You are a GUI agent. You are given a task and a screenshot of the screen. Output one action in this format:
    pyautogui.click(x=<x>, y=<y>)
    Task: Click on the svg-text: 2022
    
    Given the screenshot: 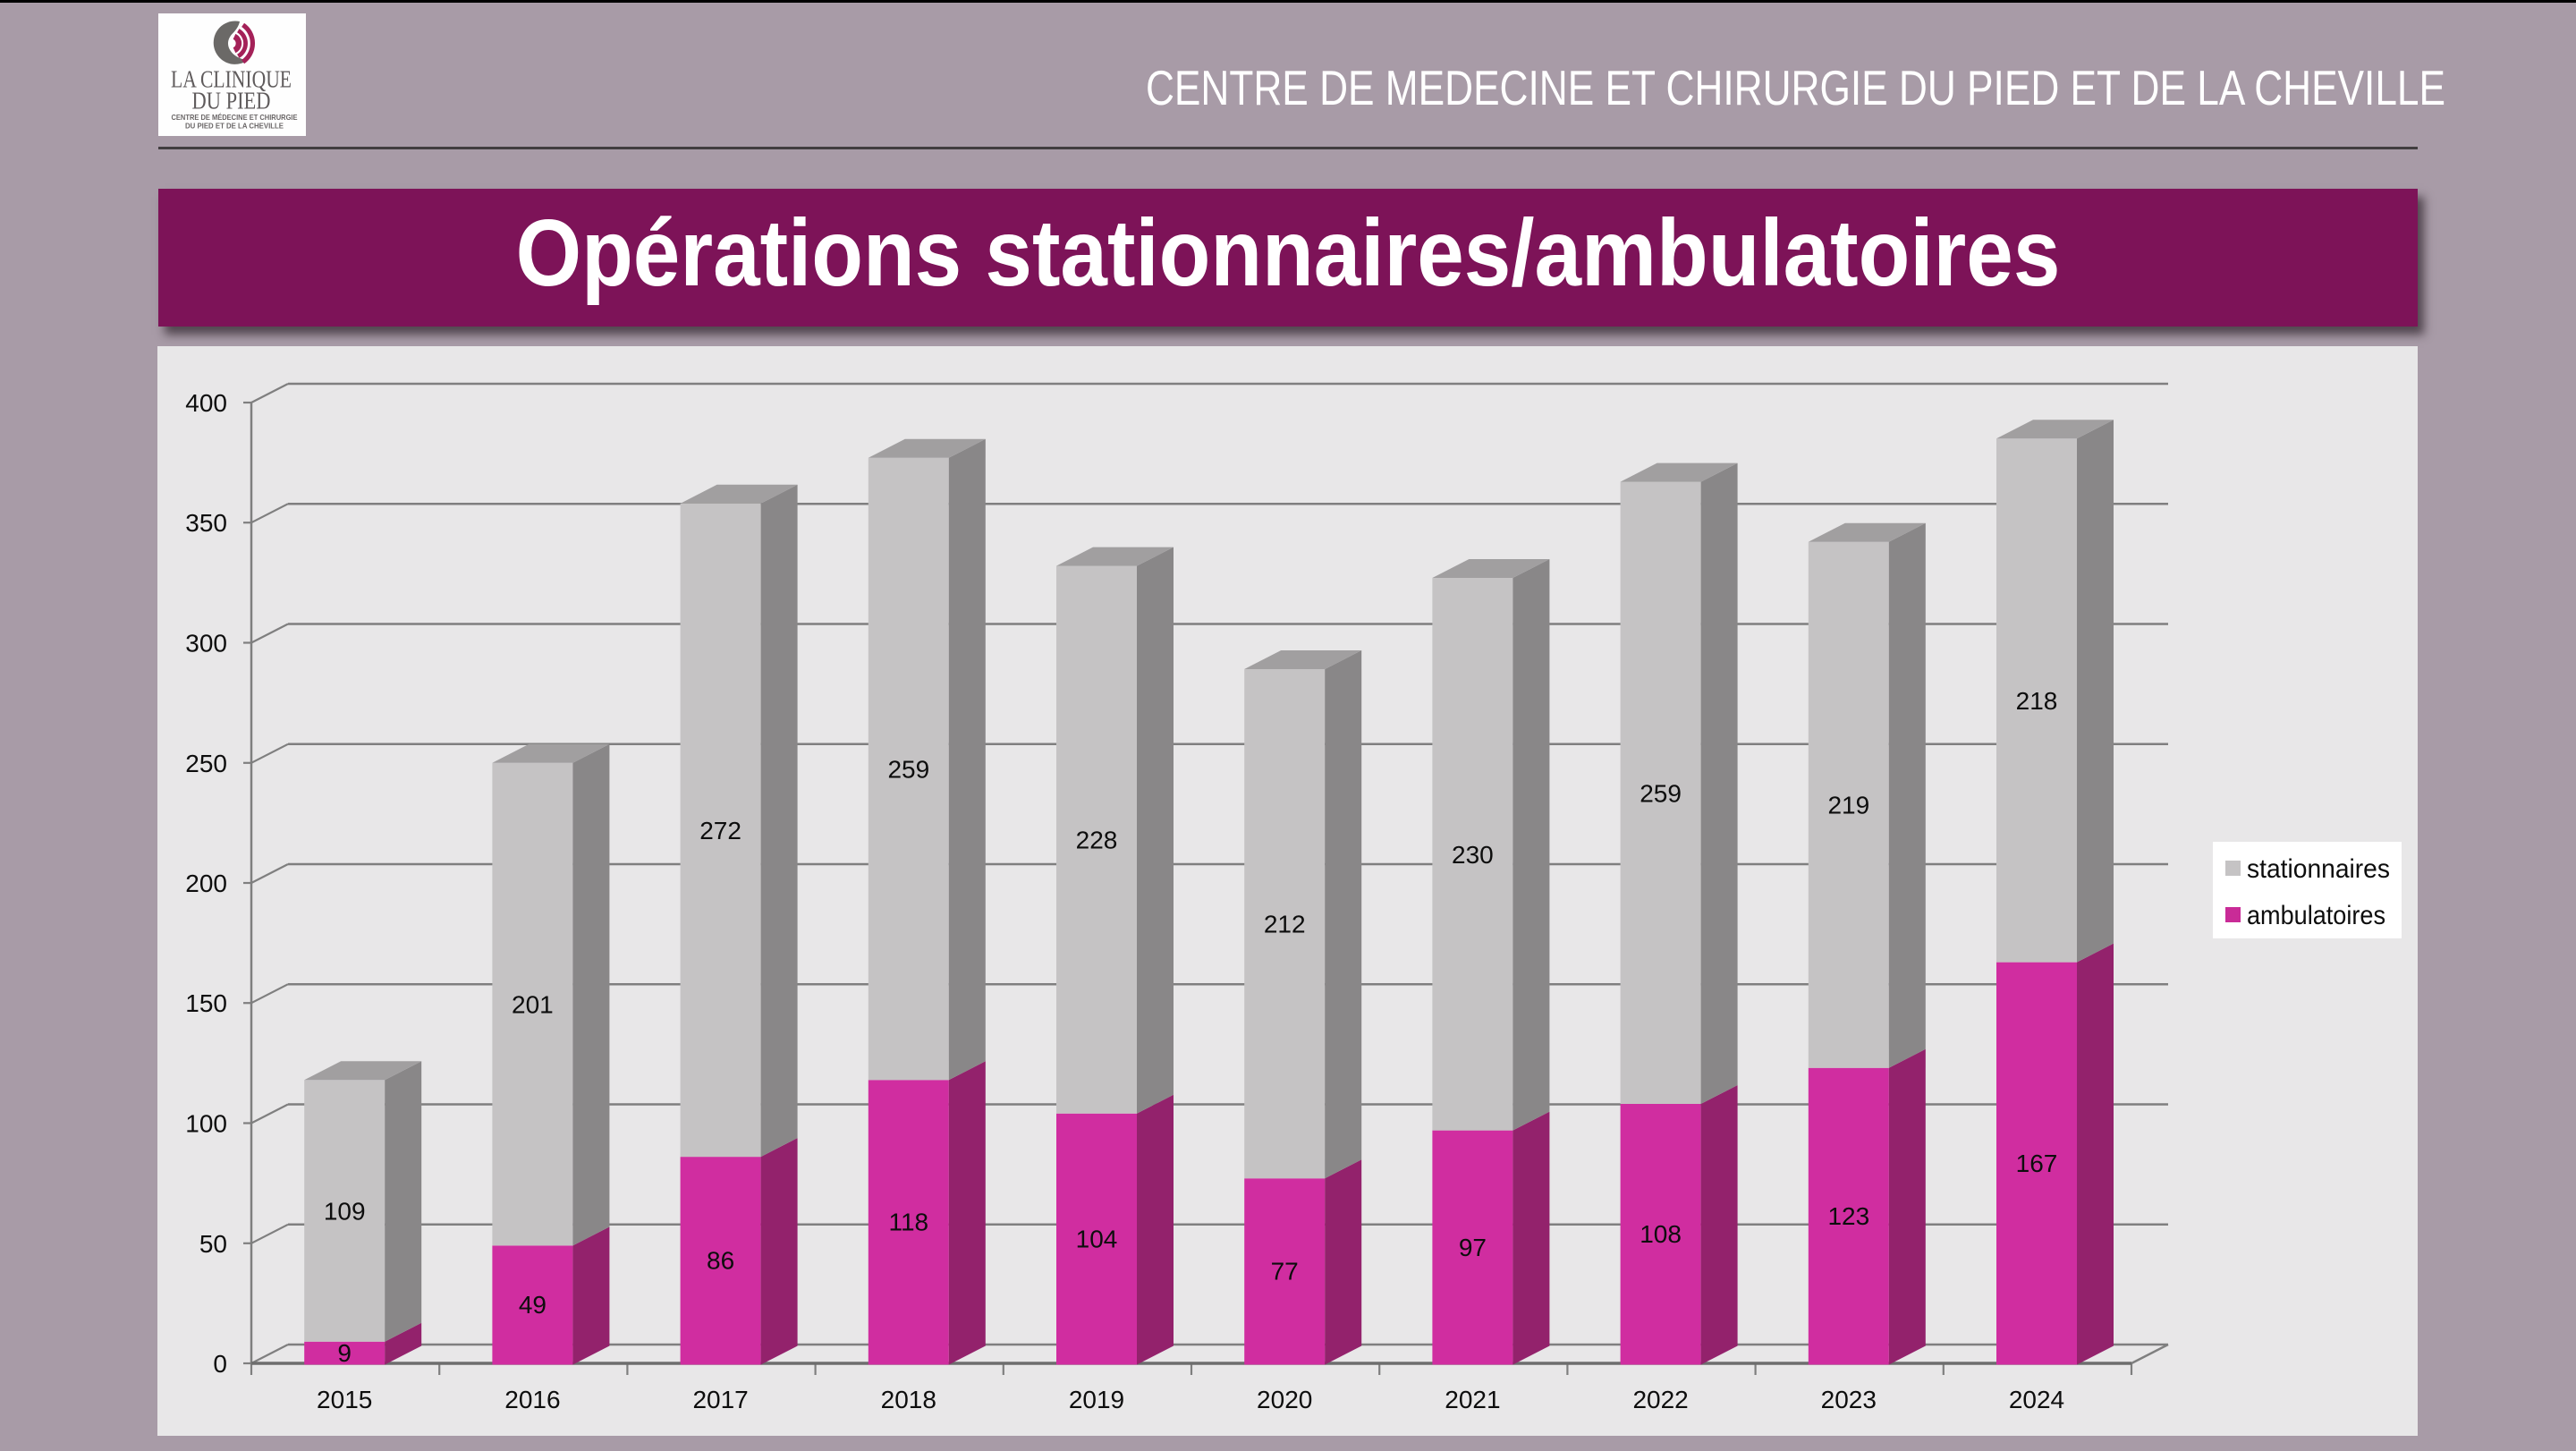 What is the action you would take?
    pyautogui.click(x=1660, y=1399)
    